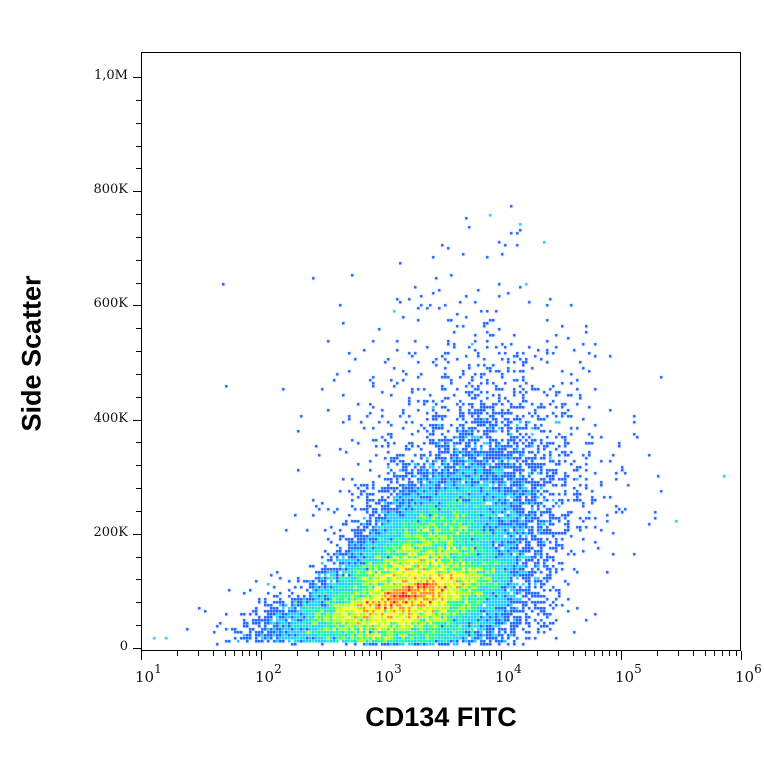 The width and height of the screenshot is (764, 764). Describe the element at coordinates (638, 669) in the screenshot. I see `tick-exponent: 5` at that location.